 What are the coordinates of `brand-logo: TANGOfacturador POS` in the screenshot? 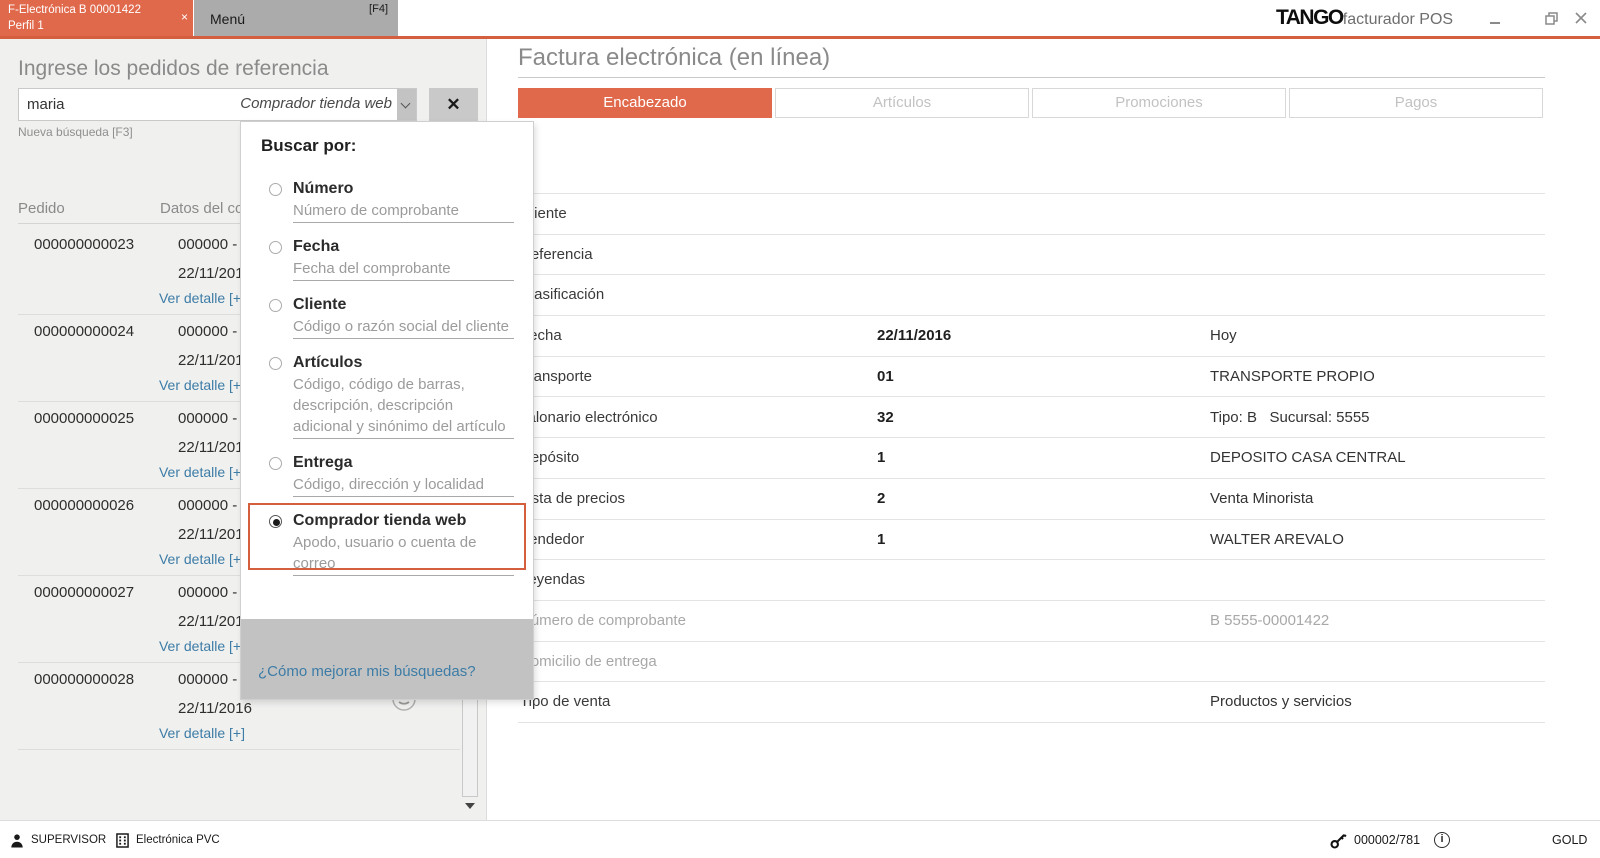 It's located at (1364, 18).